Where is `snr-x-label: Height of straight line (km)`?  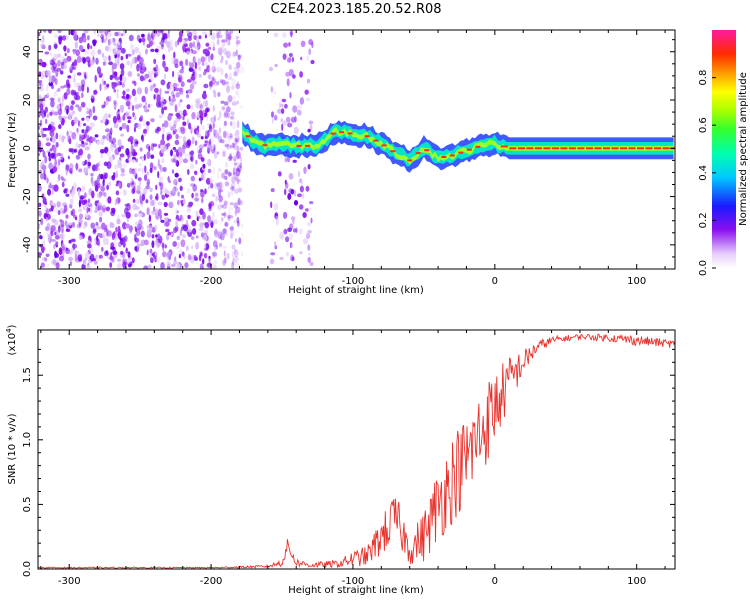
snr-x-label: Height of straight line (km) is located at coordinates (356, 590).